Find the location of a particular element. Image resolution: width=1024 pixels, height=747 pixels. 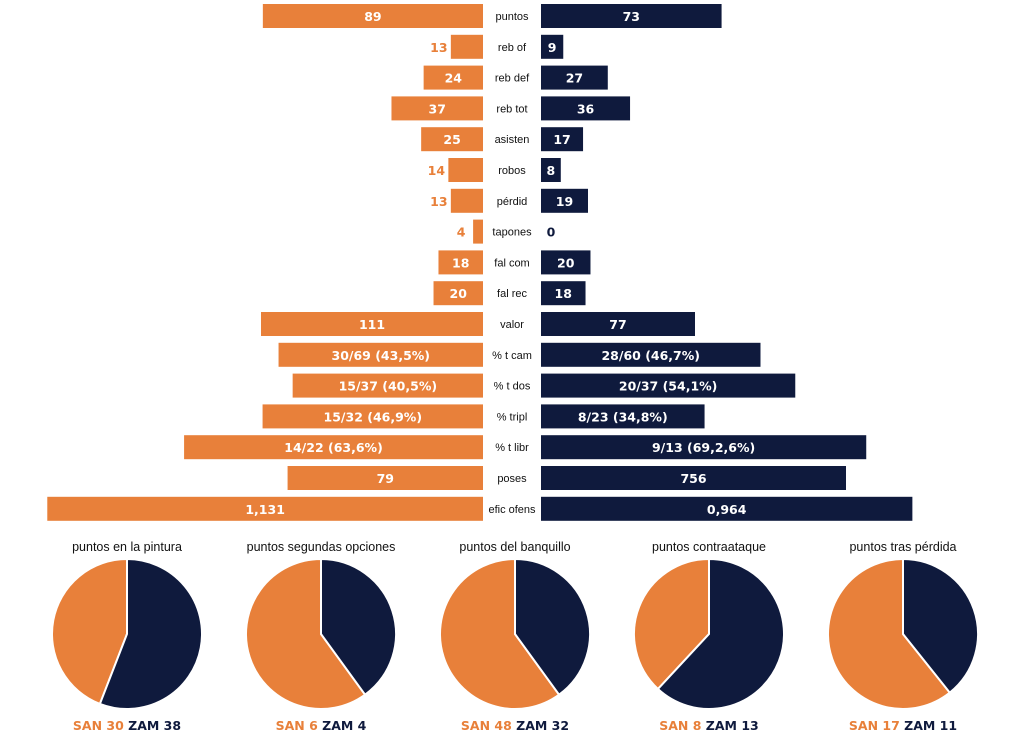

zam-value-label: 77 is located at coordinates (617, 324).